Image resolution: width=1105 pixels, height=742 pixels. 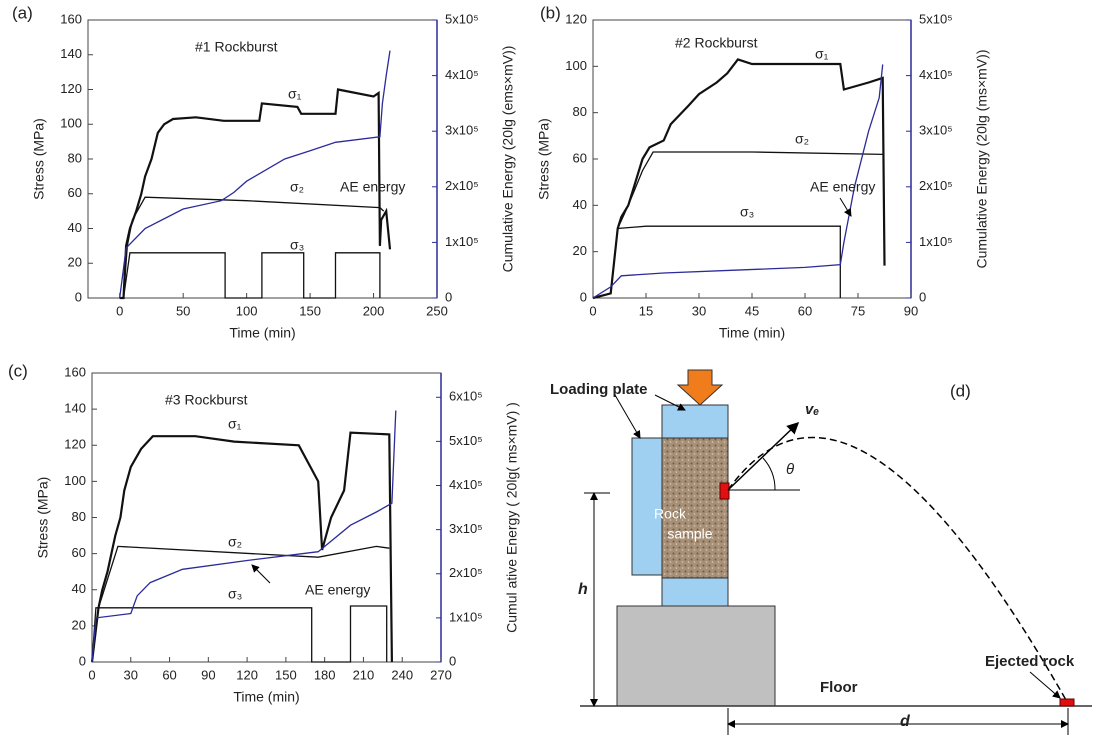 What do you see at coordinates (183, 310) in the screenshot?
I see `x-tick-label: 50` at bounding box center [183, 310].